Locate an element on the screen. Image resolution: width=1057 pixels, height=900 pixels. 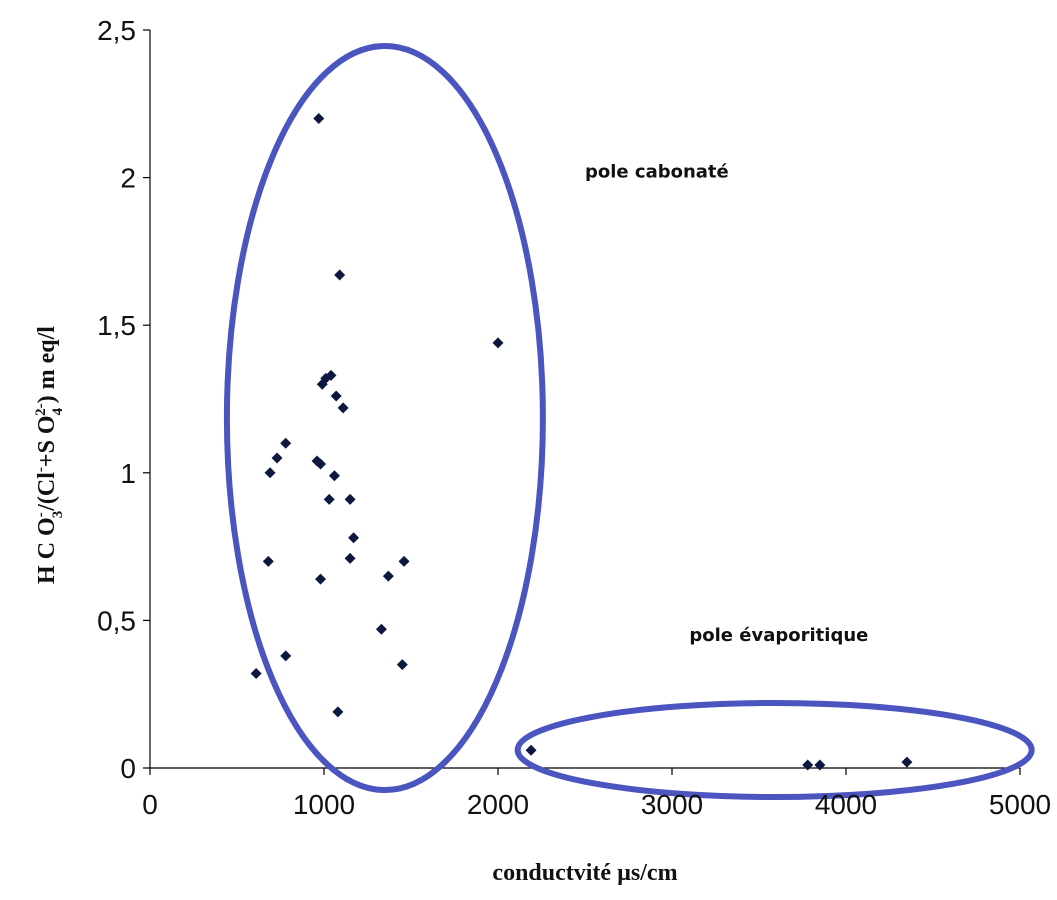
y-axis-title: H C O-3/(Cl-+S O42-) m eq/l is located at coordinates (49, 455).